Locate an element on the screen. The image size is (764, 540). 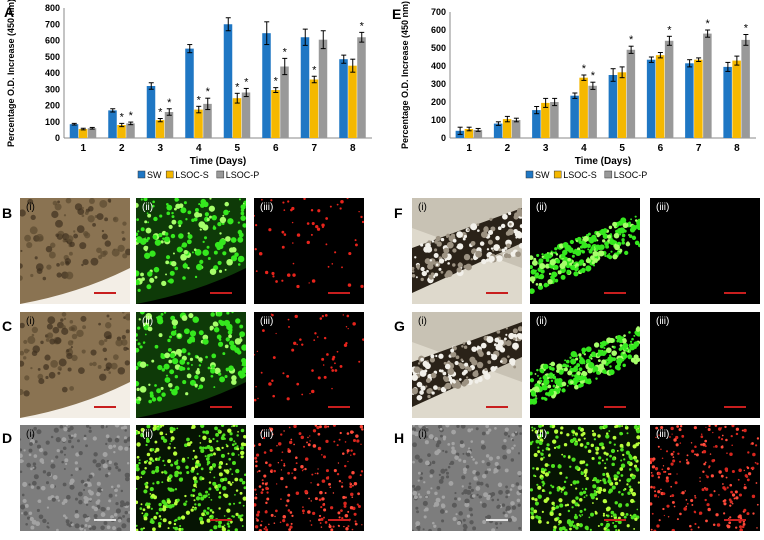
green-fluorescence-image is located at coordinates (191, 251).